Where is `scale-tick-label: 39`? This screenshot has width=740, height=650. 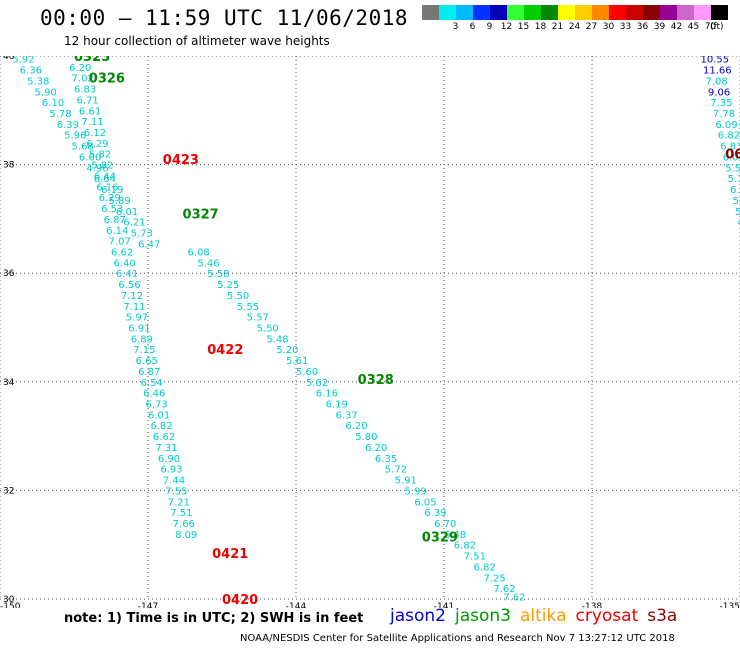 scale-tick-label: 39 is located at coordinates (659, 27).